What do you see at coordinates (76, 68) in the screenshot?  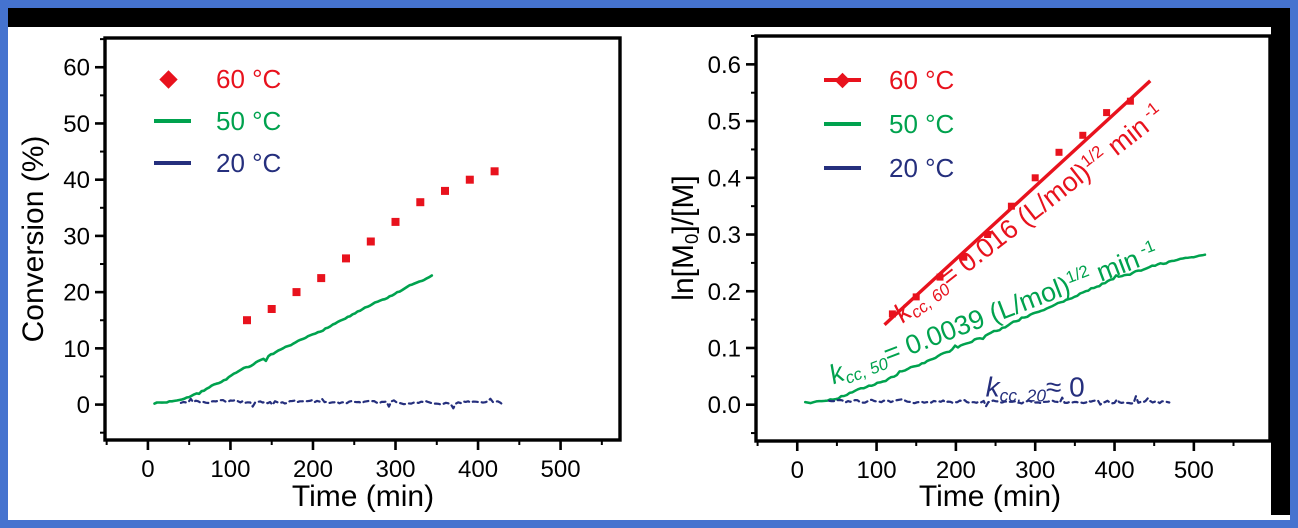 I see `y-tick-label: 60` at bounding box center [76, 68].